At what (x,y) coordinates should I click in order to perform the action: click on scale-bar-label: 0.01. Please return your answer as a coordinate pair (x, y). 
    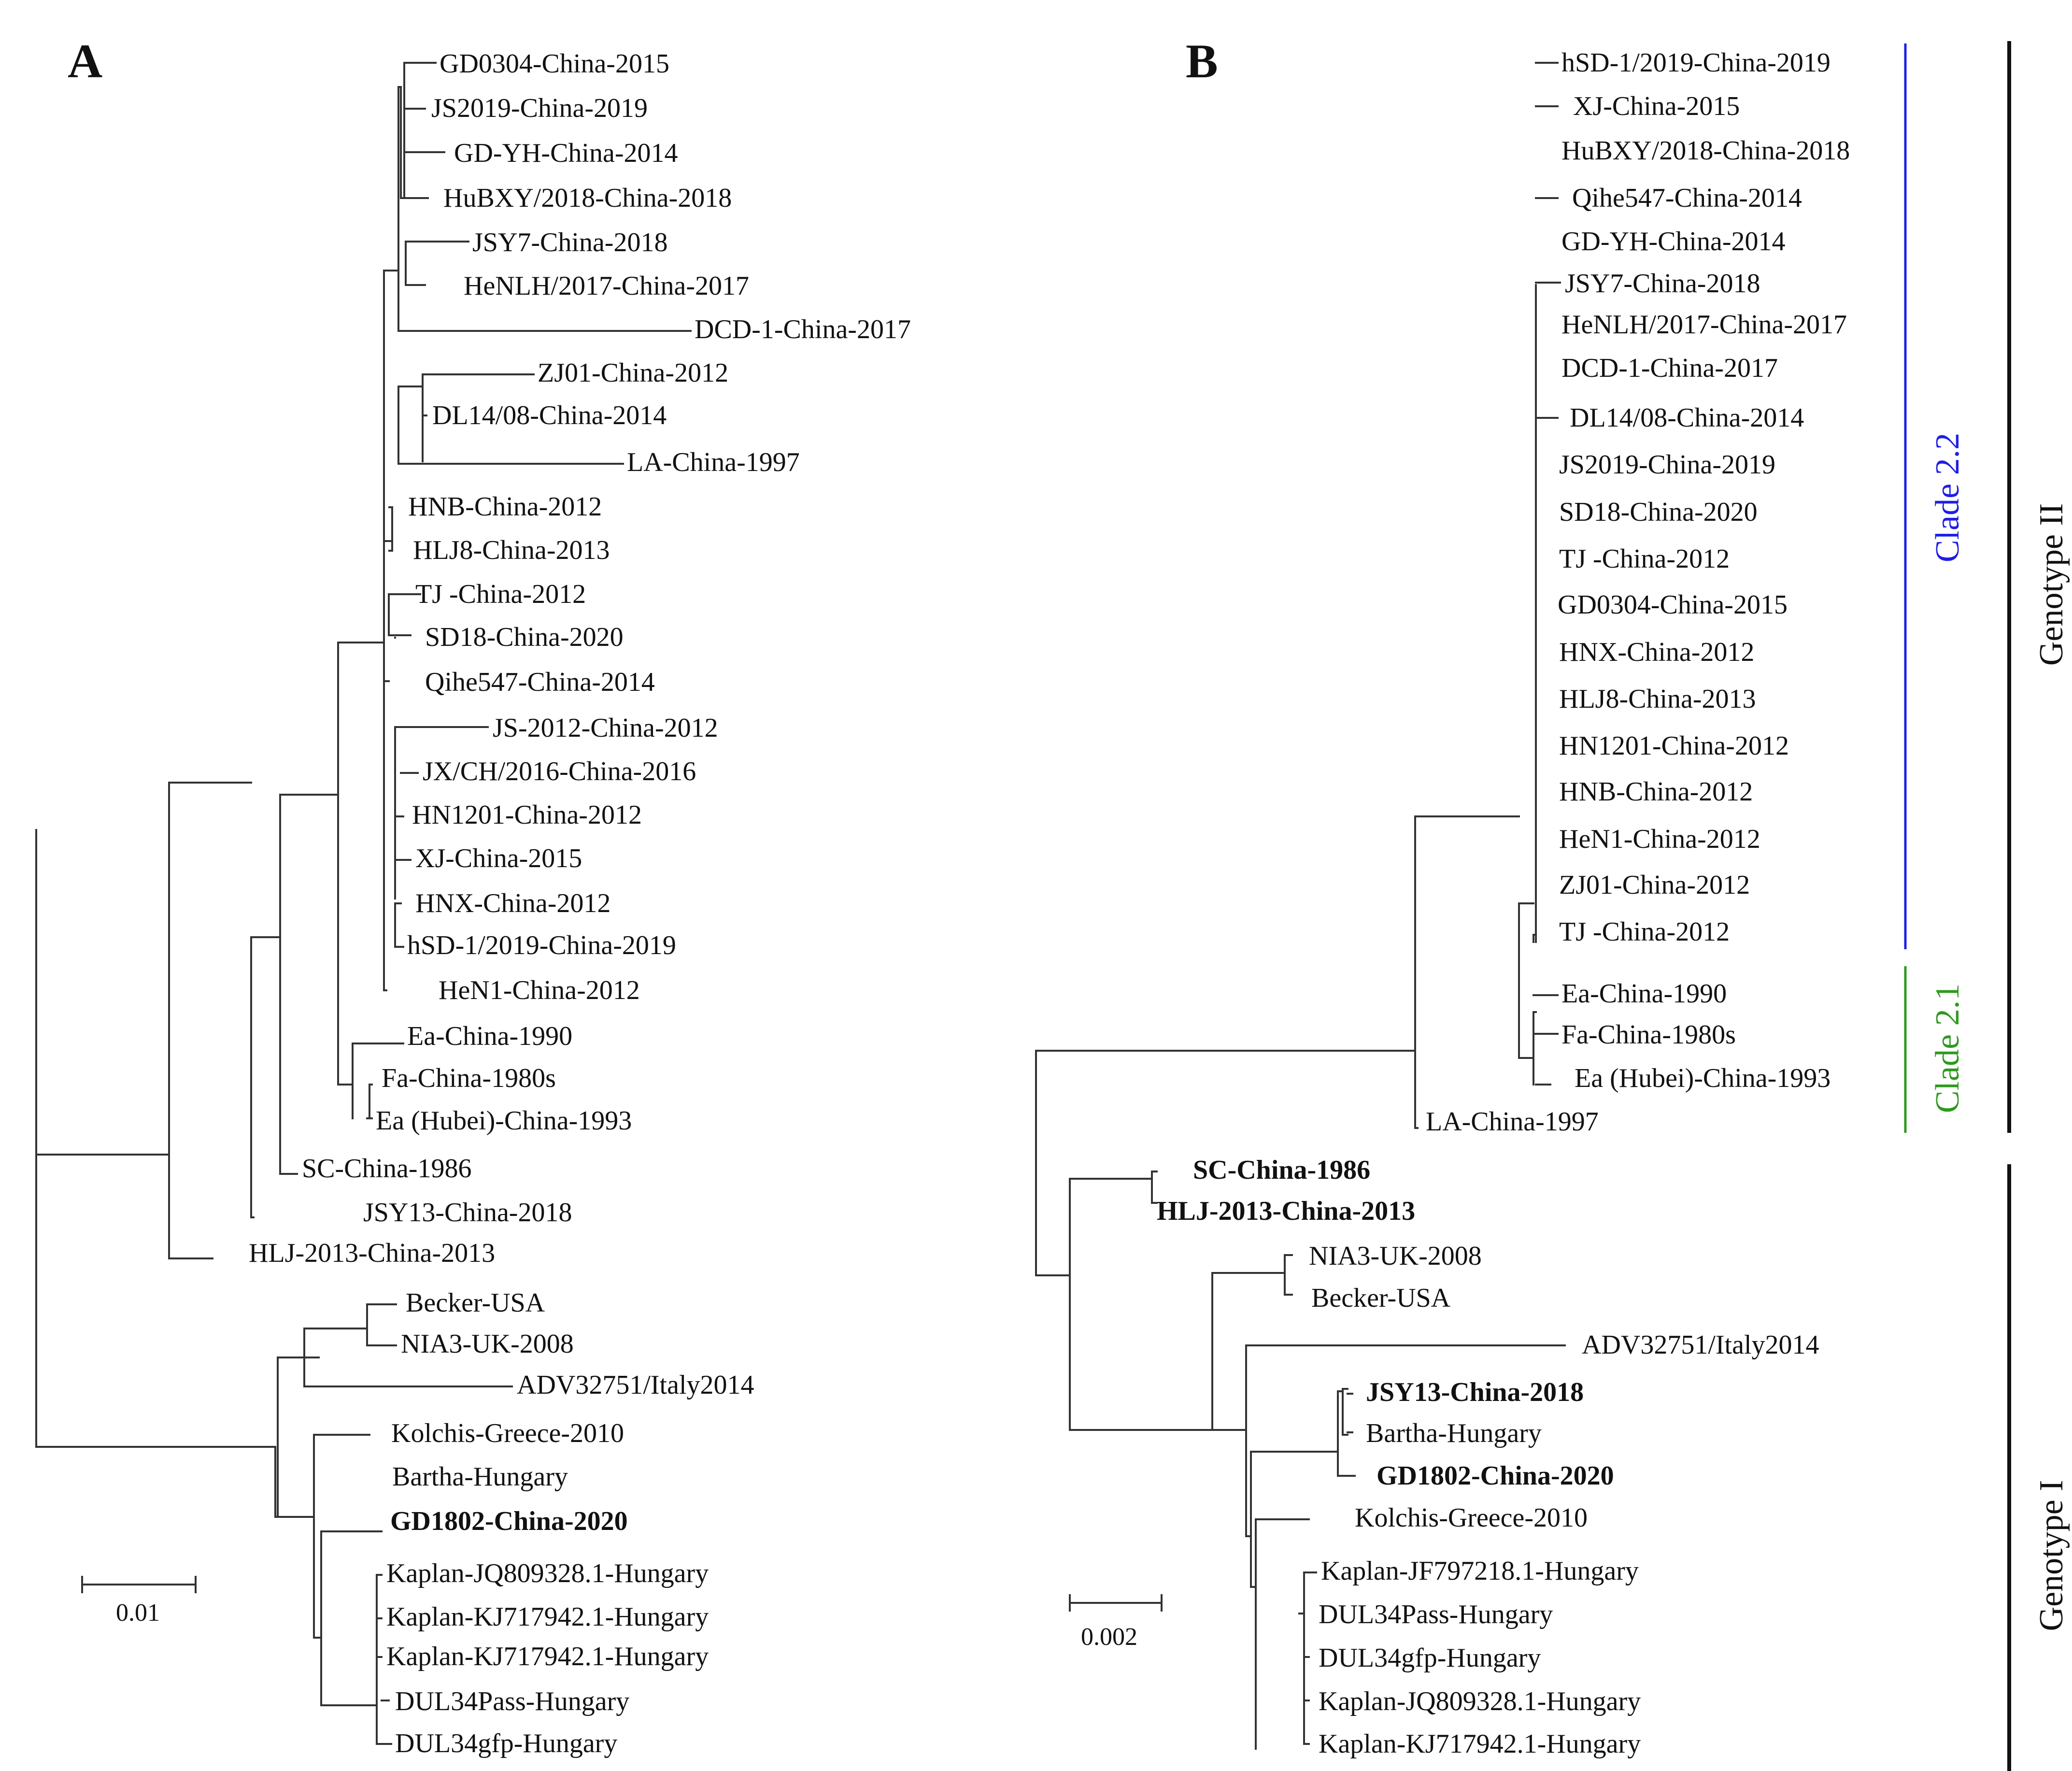
    Looking at the image, I should click on (138, 1613).